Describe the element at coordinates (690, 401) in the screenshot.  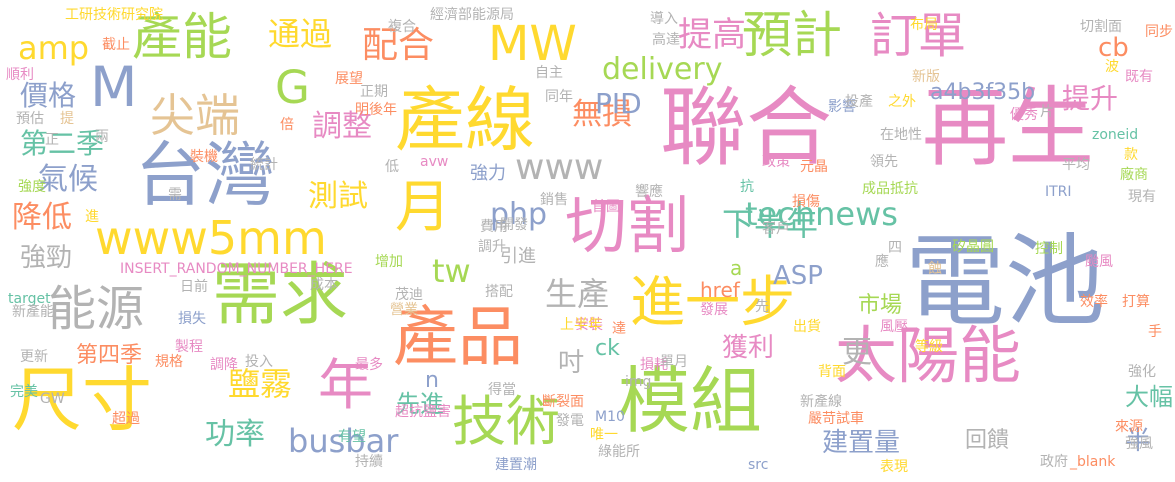
I see `word: 模組` at that location.